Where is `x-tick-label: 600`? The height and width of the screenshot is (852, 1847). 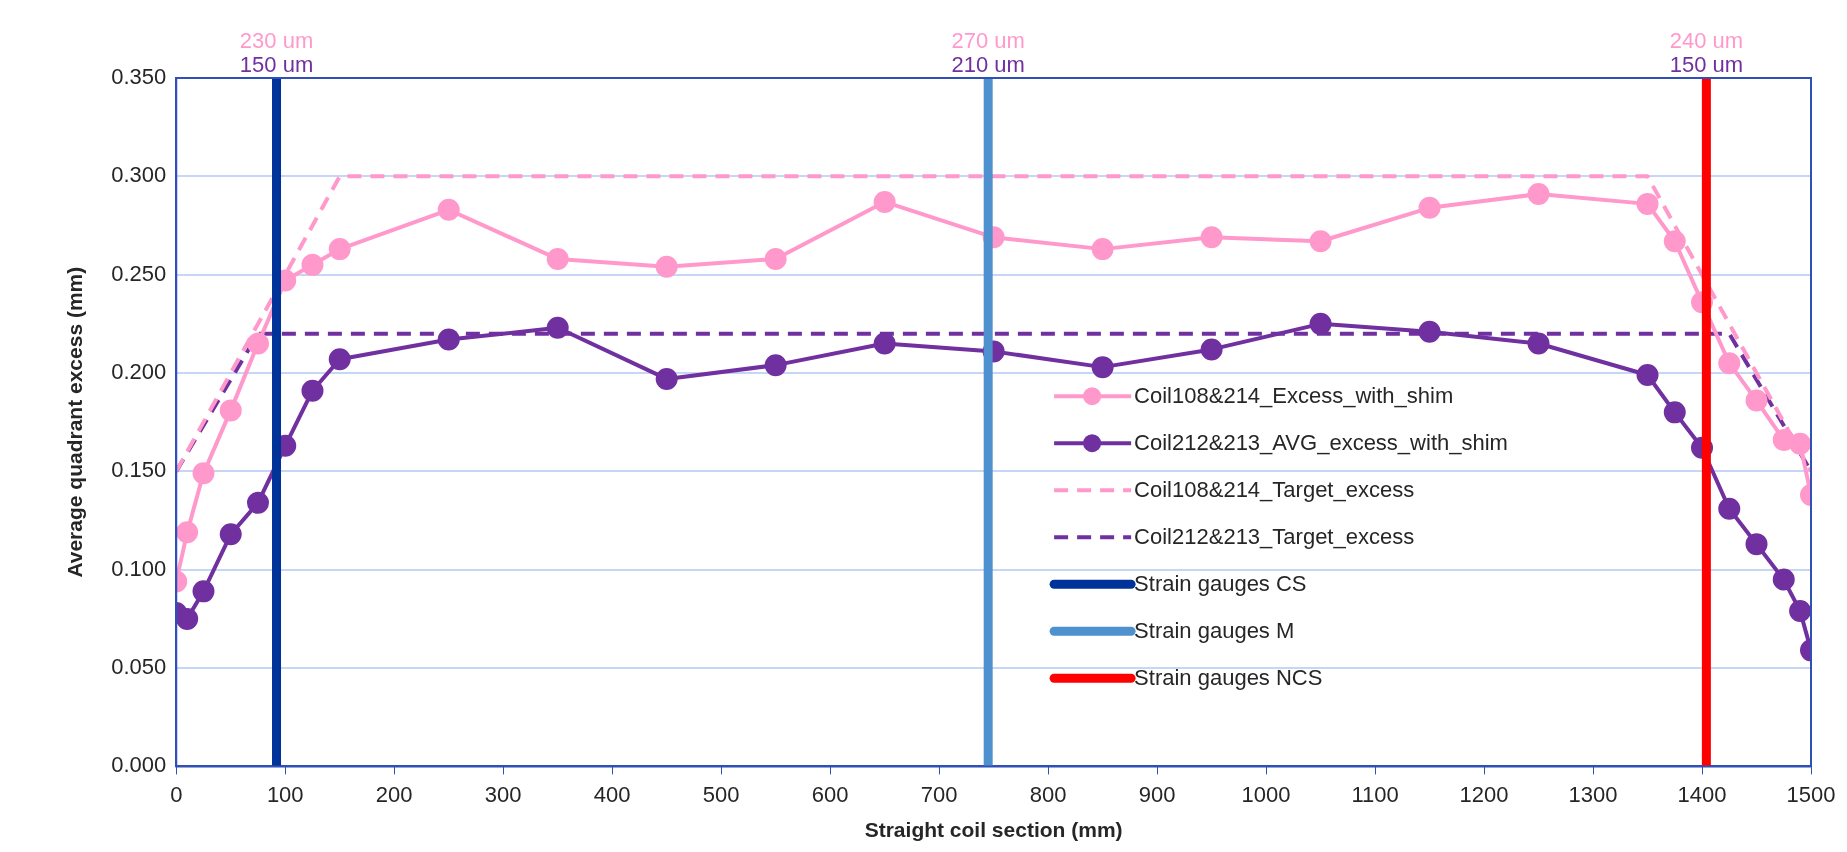
x-tick-label: 600 is located at coordinates (830, 794).